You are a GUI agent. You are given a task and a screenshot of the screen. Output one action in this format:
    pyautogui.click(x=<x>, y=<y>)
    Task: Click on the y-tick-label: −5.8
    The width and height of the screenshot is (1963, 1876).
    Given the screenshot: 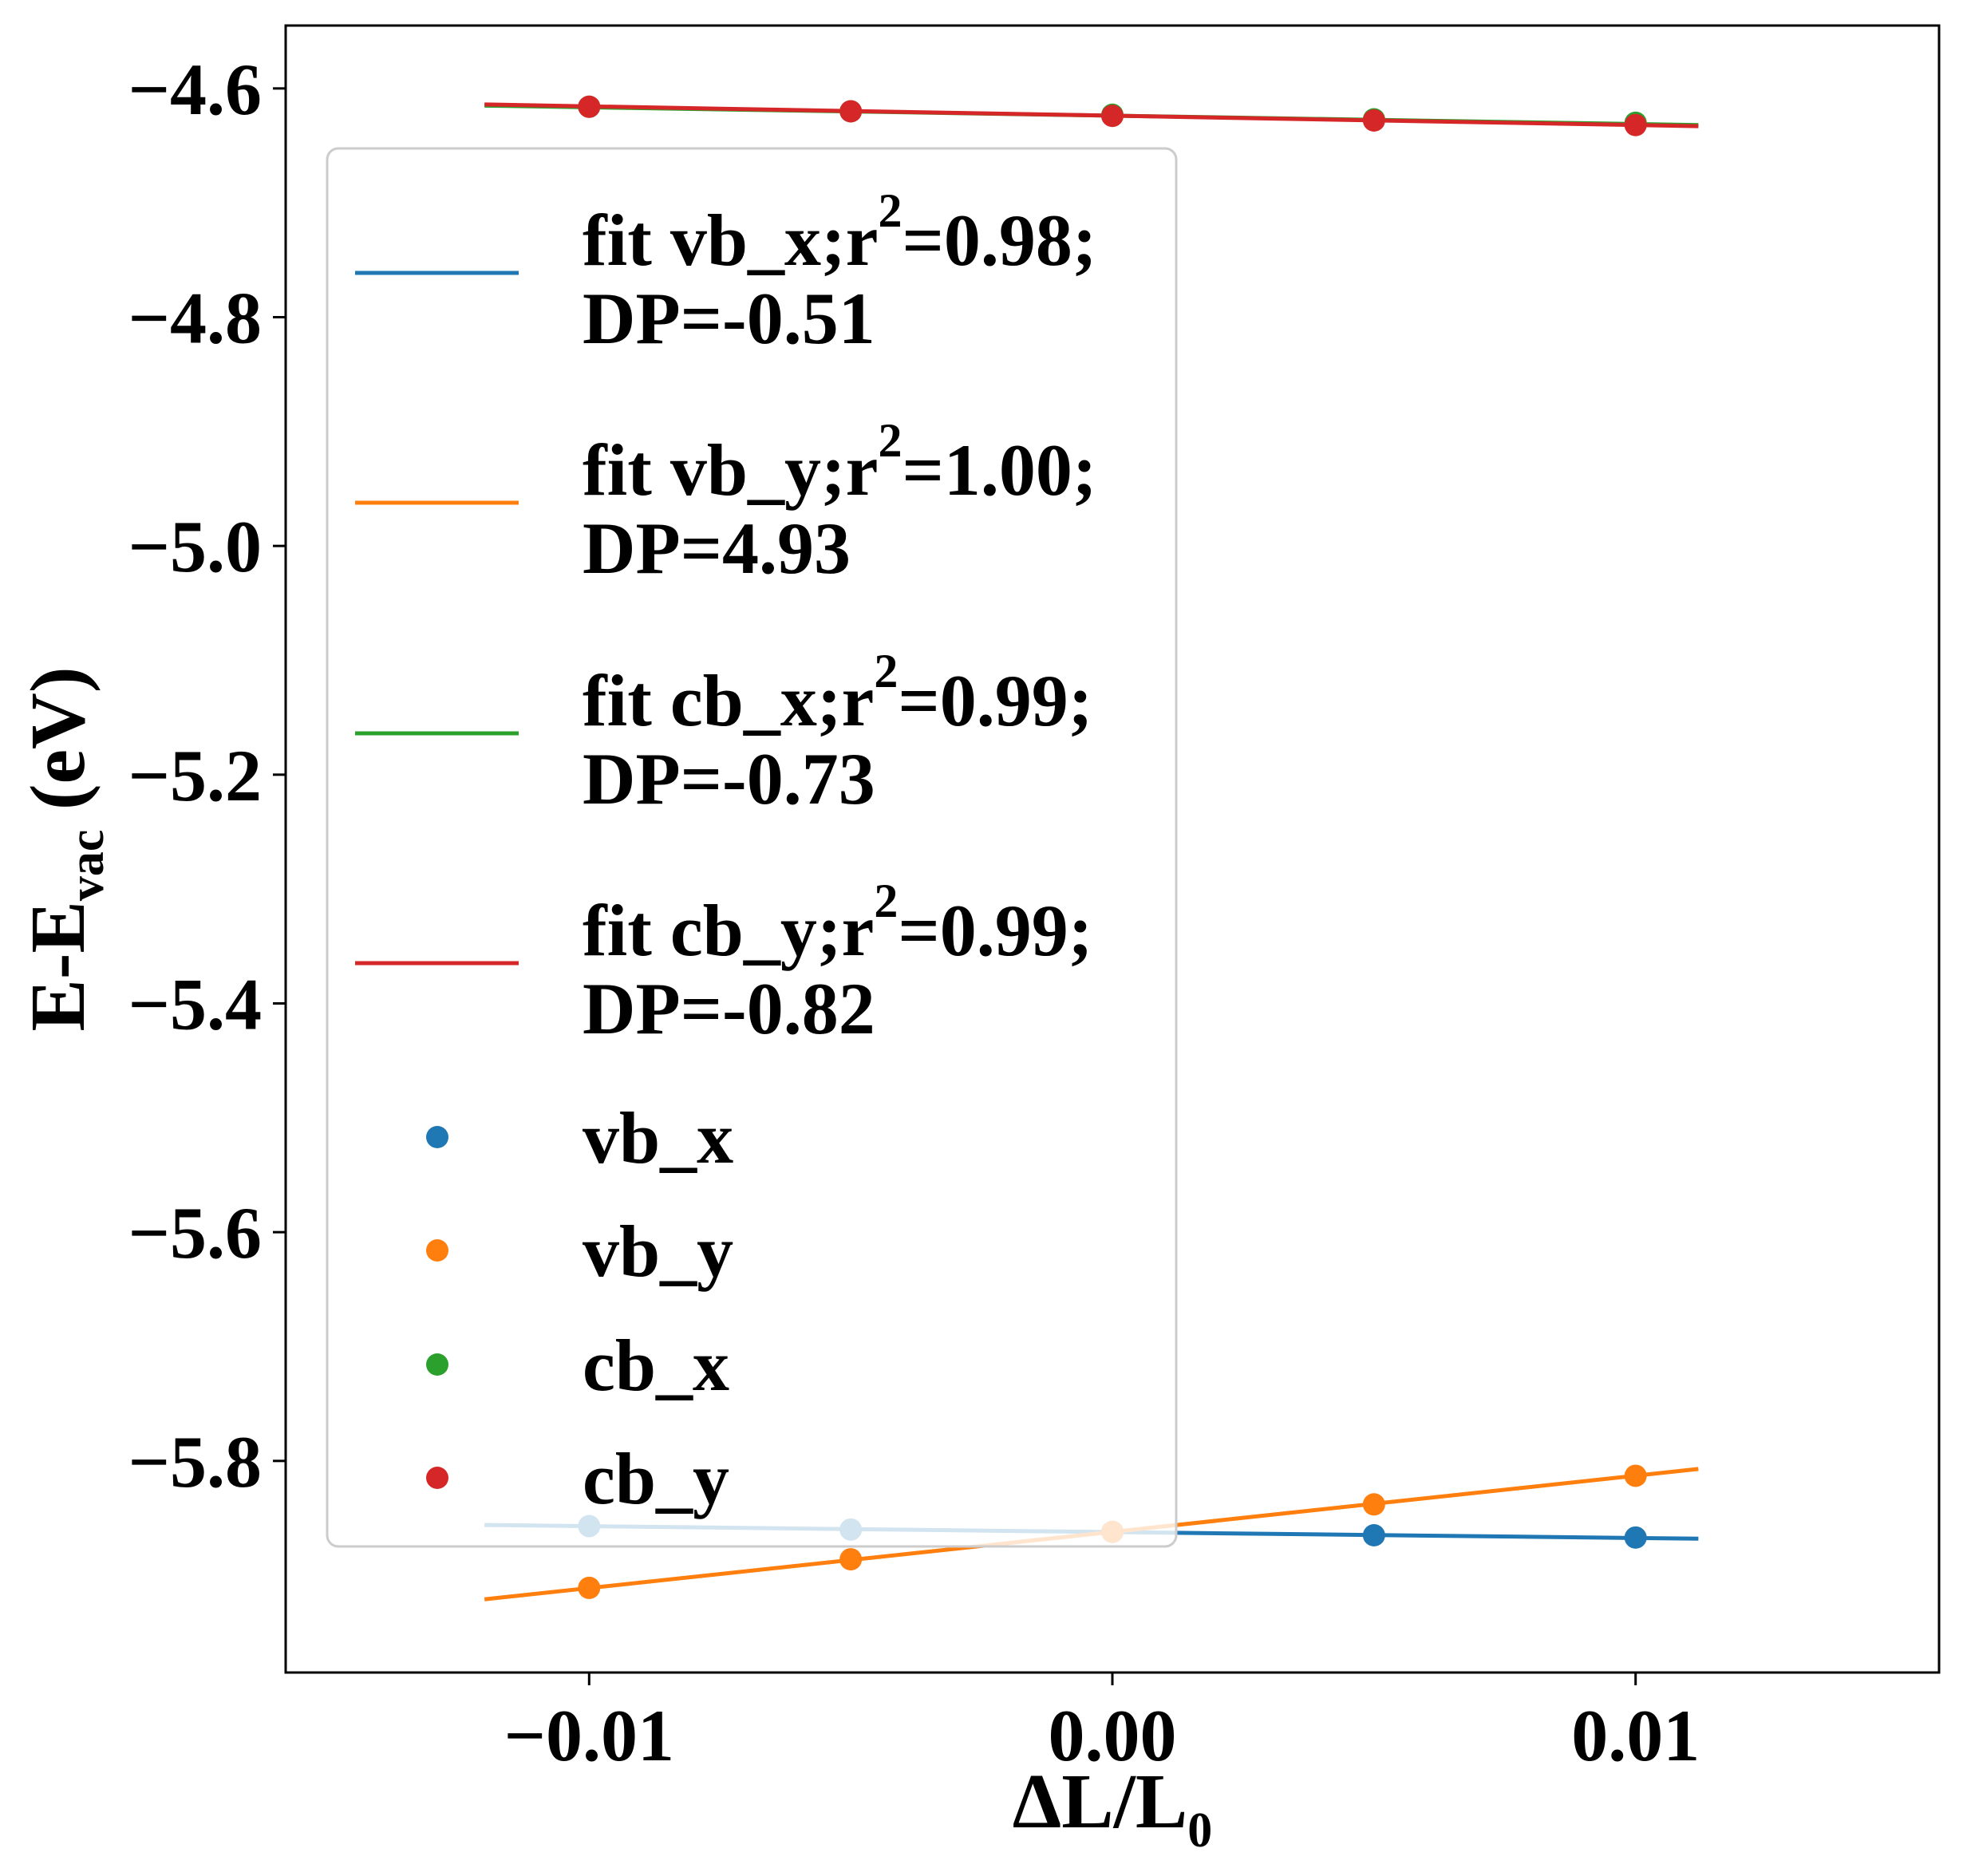 What is the action you would take?
    pyautogui.click(x=195, y=1462)
    